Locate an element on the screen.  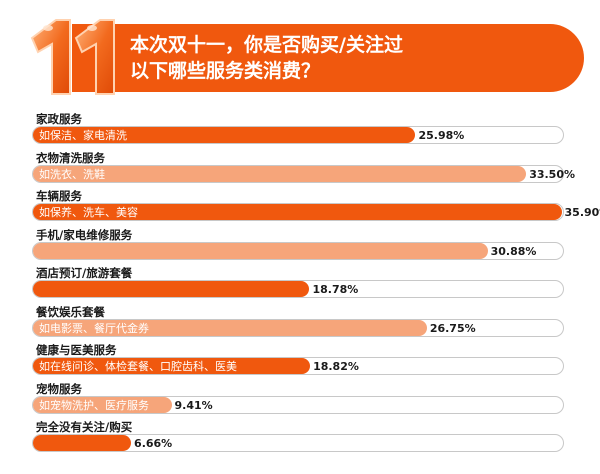
bar-subtitle: 如宠物洗护、医疗服务 is located at coordinates (94, 405).